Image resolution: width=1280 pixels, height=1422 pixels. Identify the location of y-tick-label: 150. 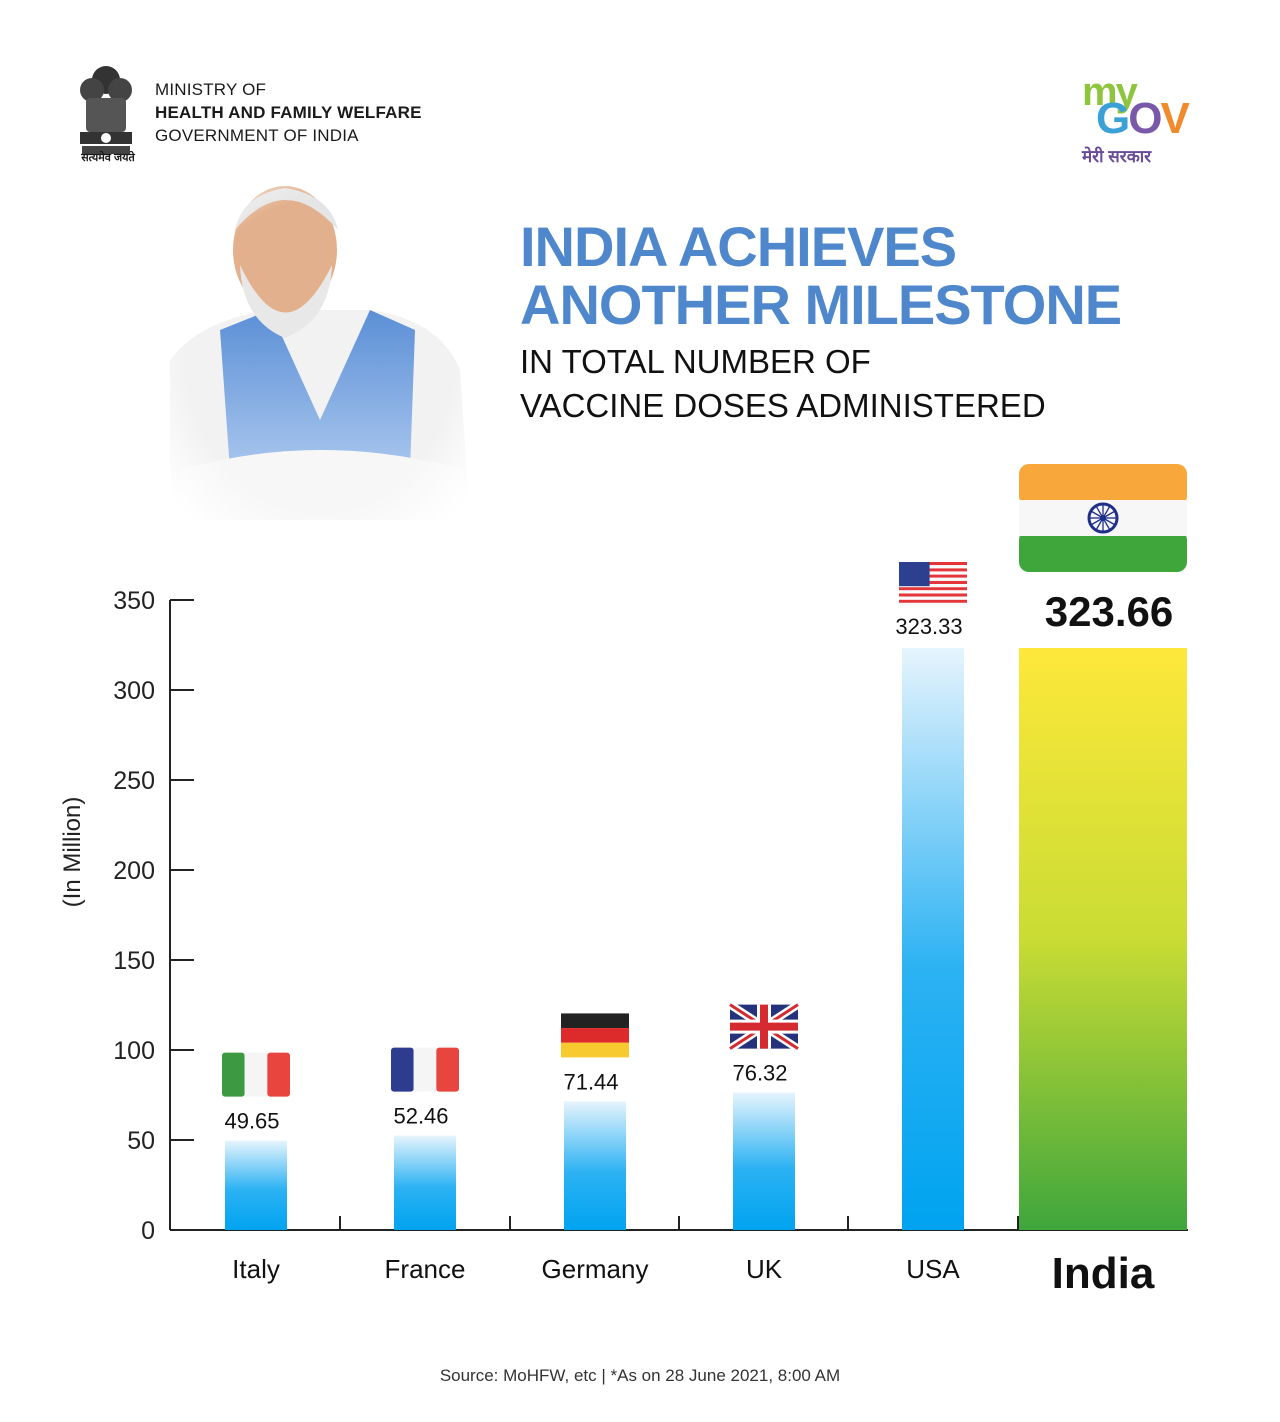
(134, 961).